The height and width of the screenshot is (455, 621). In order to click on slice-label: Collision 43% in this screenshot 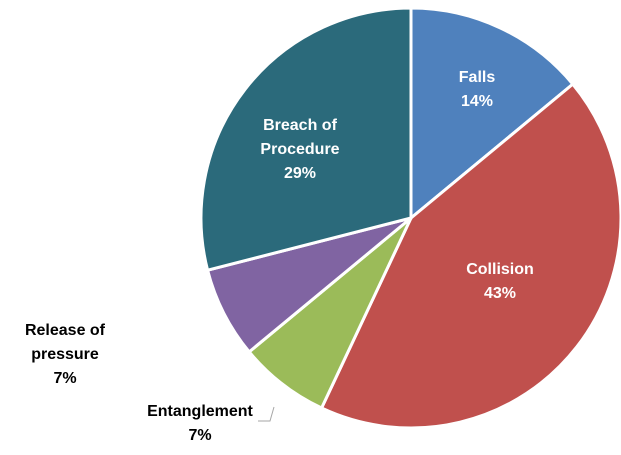, I will do `click(500, 282)`.